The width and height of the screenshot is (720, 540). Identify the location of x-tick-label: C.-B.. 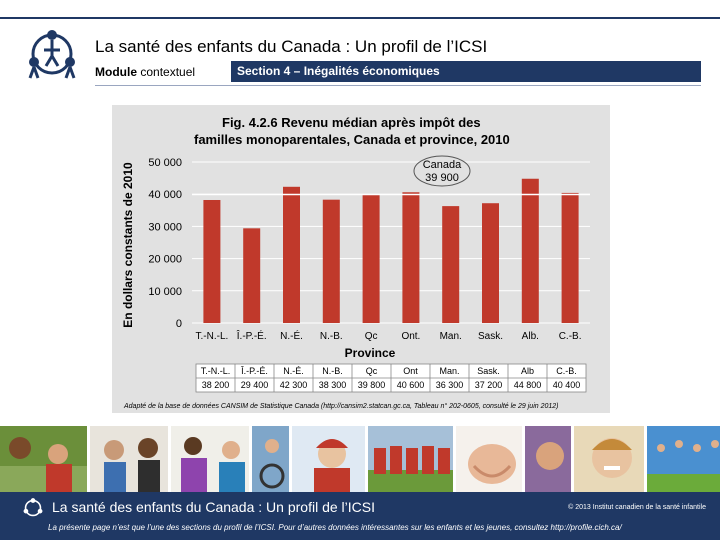
(570, 336).